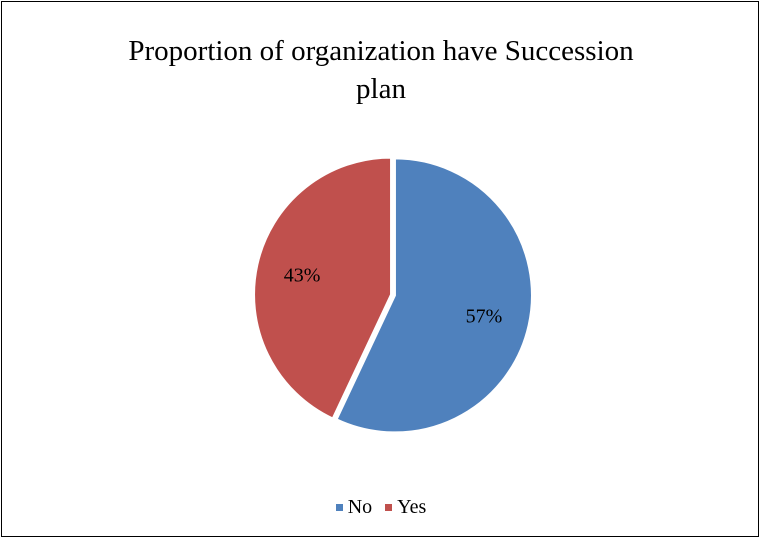 This screenshot has height=540, width=764. What do you see at coordinates (484, 316) in the screenshot?
I see `data-label-no: 57%` at bounding box center [484, 316].